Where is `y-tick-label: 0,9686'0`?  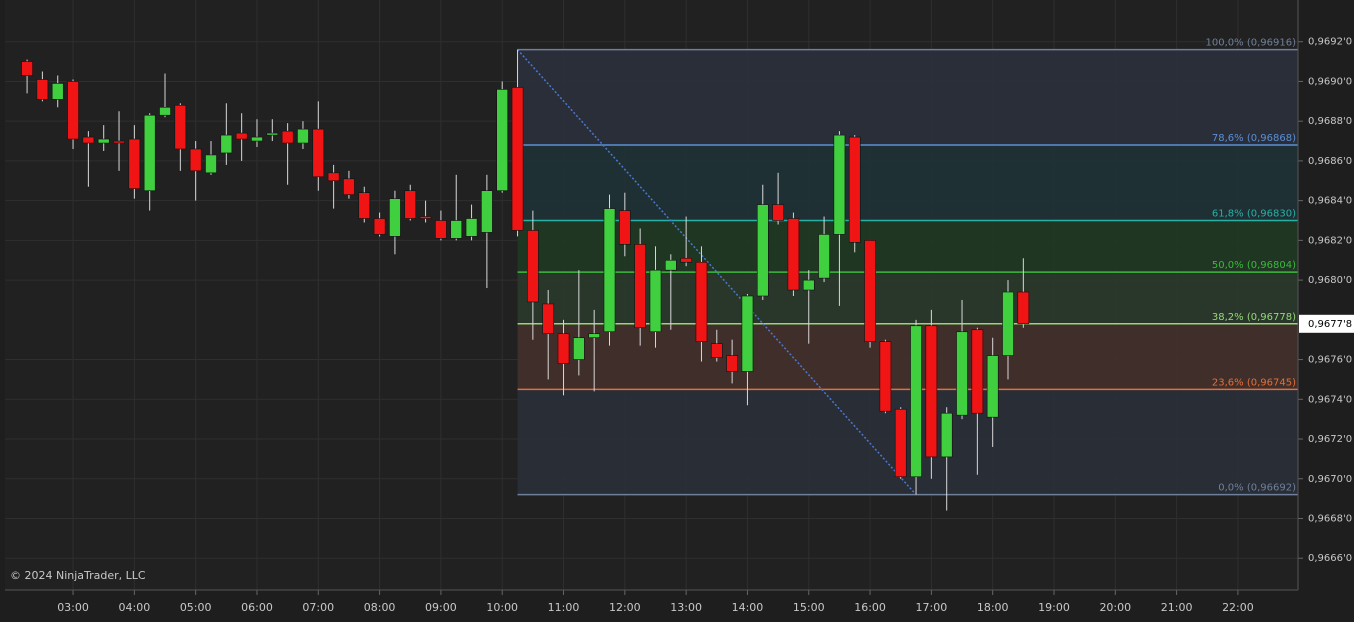 y-tick-label: 0,9686'0 is located at coordinates (1330, 161).